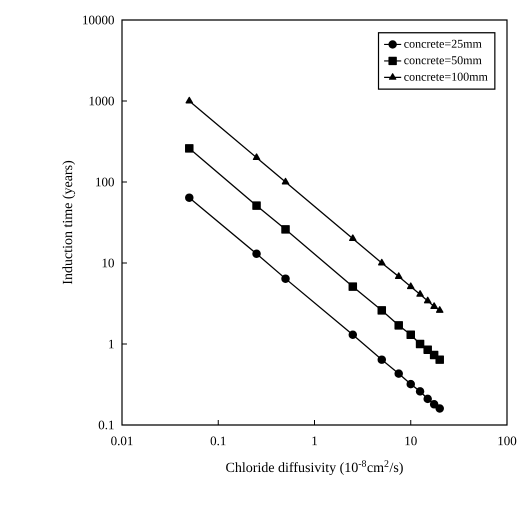 The height and width of the screenshot is (526, 528). I want to click on x-tick-label: 10, so click(411, 441).